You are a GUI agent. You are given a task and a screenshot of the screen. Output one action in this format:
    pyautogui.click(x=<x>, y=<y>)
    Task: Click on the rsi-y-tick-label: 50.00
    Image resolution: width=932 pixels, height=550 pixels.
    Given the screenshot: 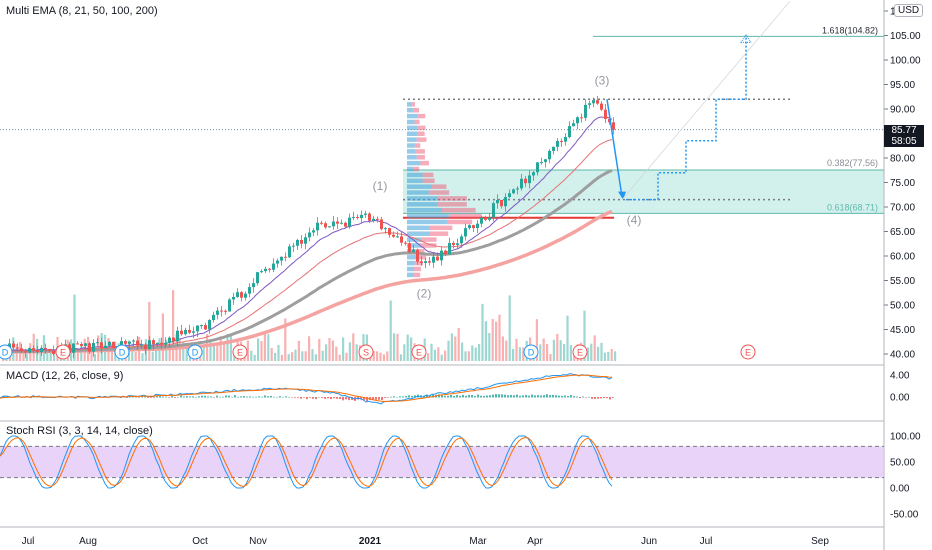 What is the action you would take?
    pyautogui.click(x=902, y=463)
    